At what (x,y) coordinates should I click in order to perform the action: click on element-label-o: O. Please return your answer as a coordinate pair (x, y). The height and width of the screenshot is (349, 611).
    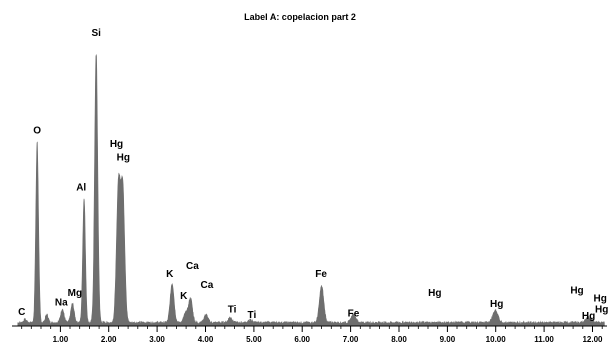
    Looking at the image, I should click on (37, 131).